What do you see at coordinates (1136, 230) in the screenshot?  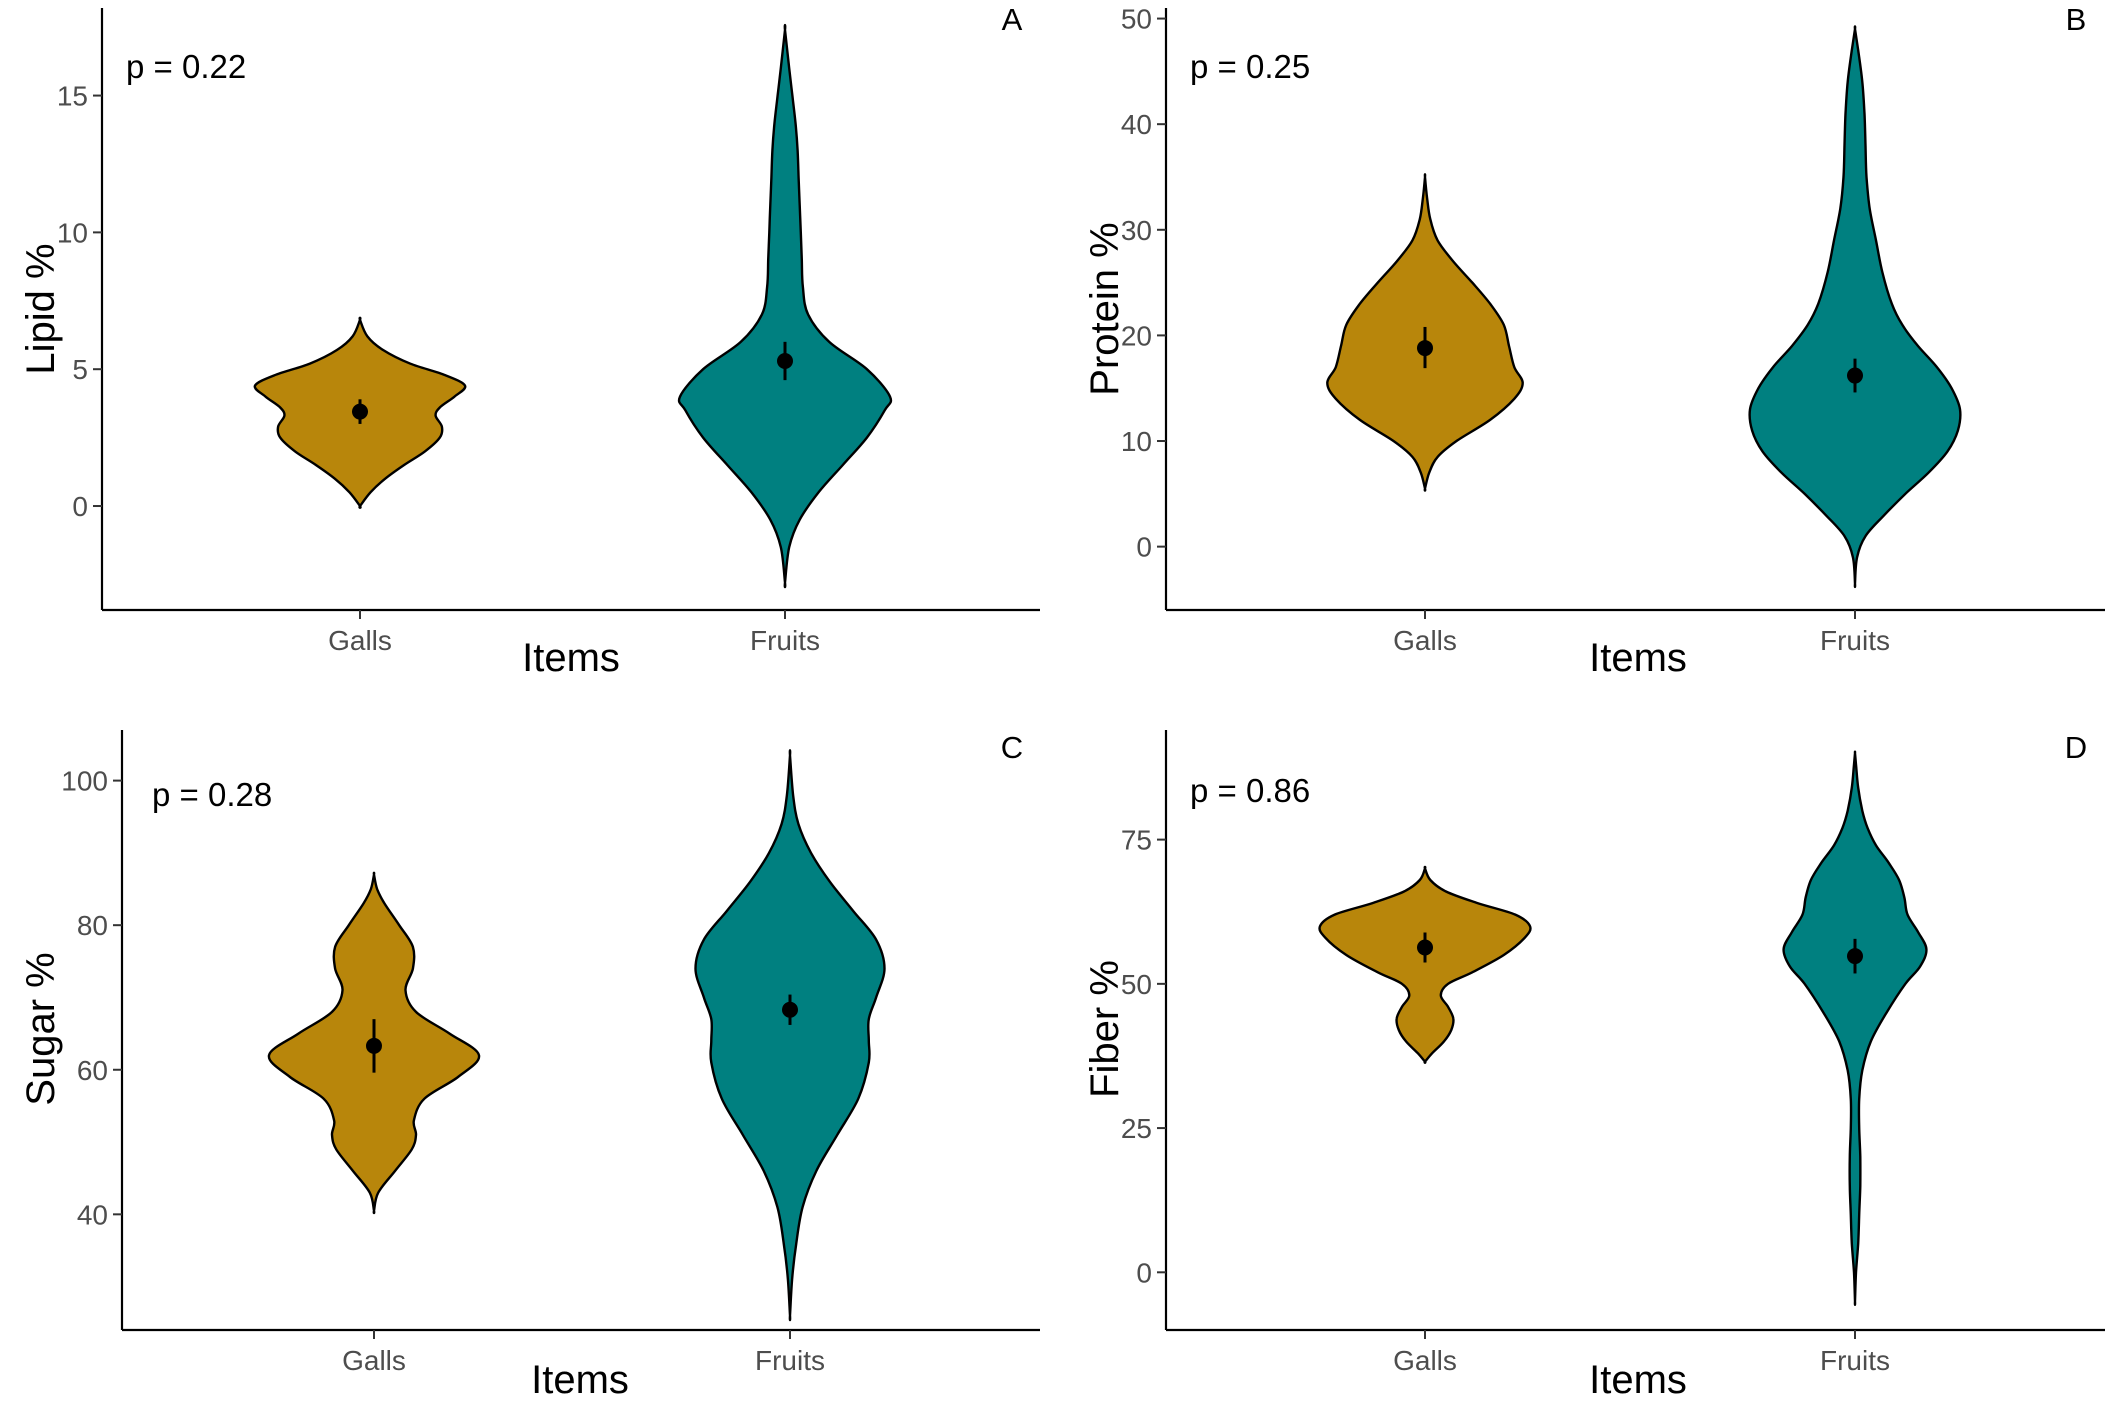 I see `y-tick-label-b: 30` at bounding box center [1136, 230].